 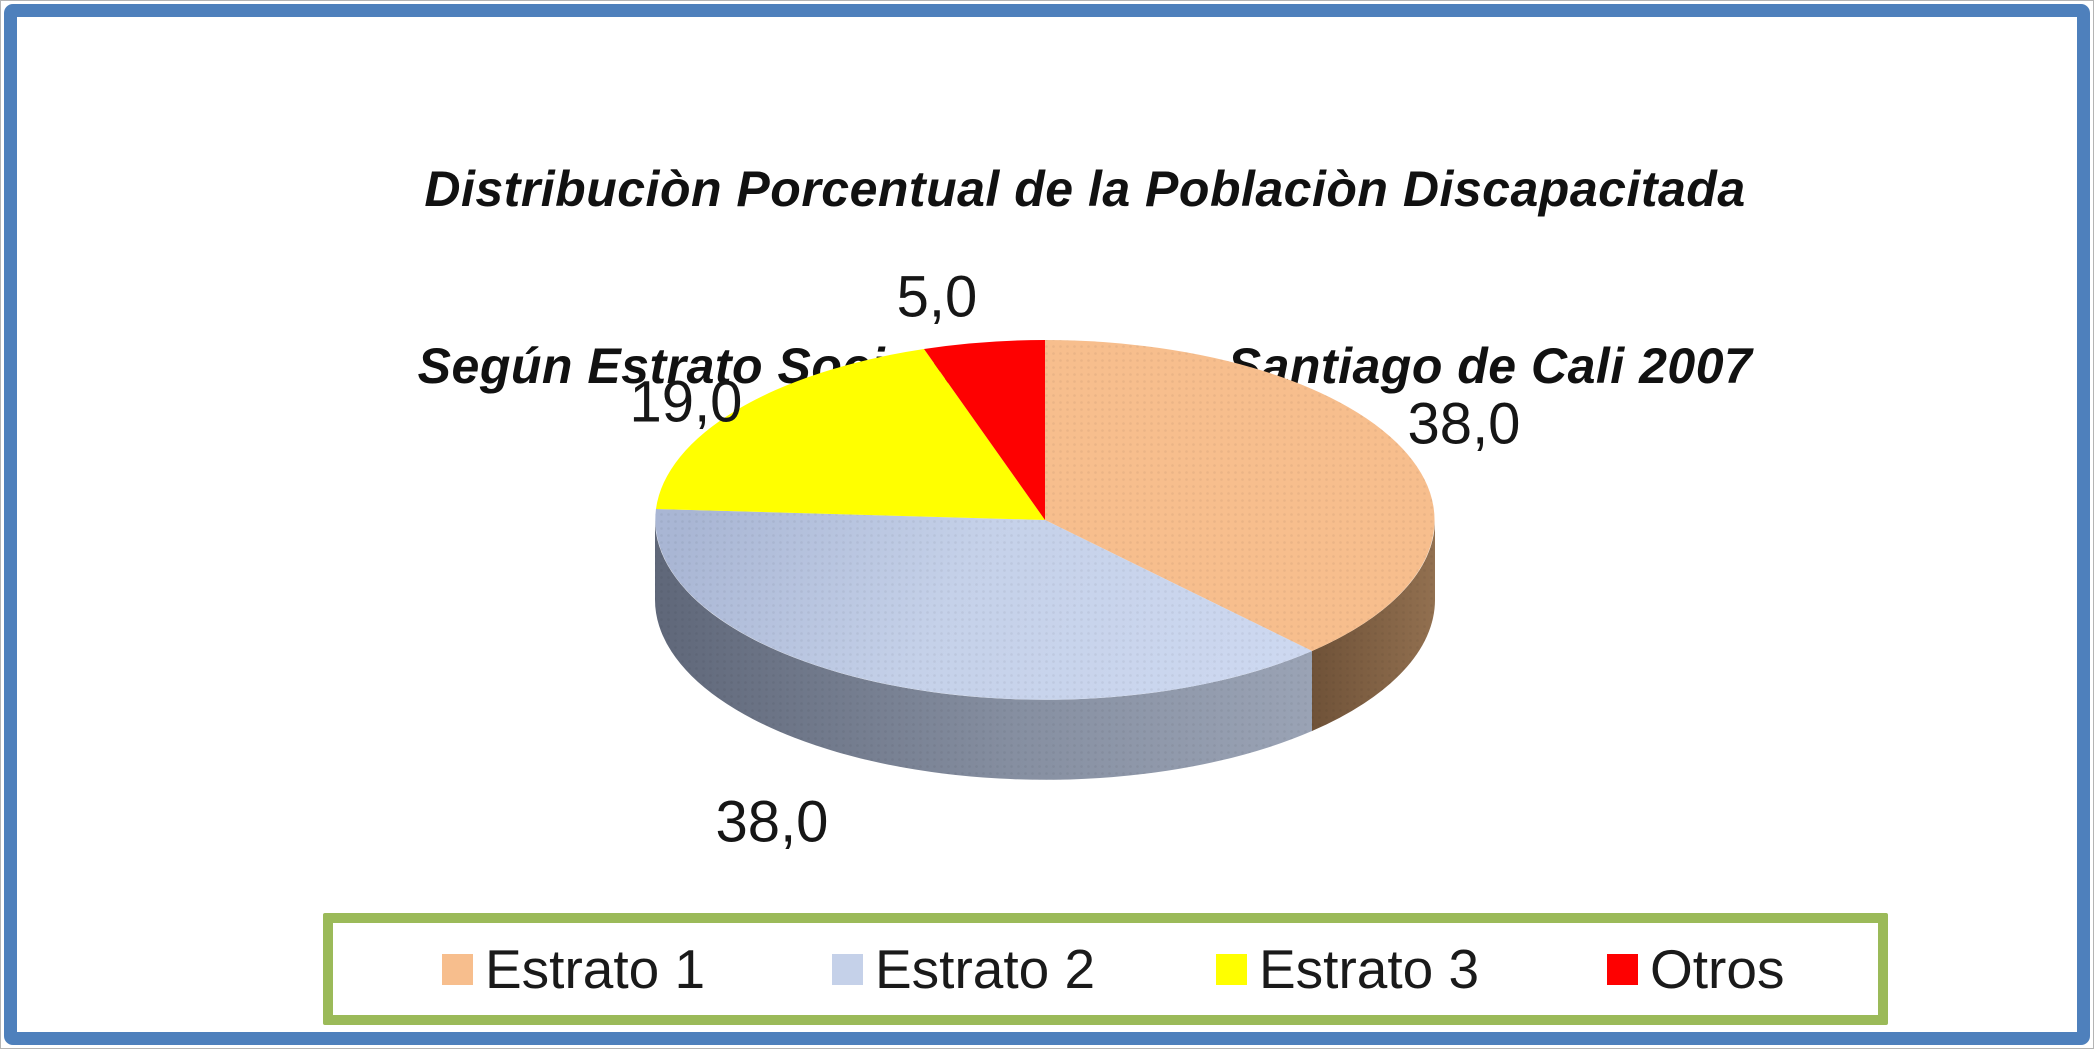 I want to click on legend-label-estrato-3: Estrato 3, so click(x=1369, y=969).